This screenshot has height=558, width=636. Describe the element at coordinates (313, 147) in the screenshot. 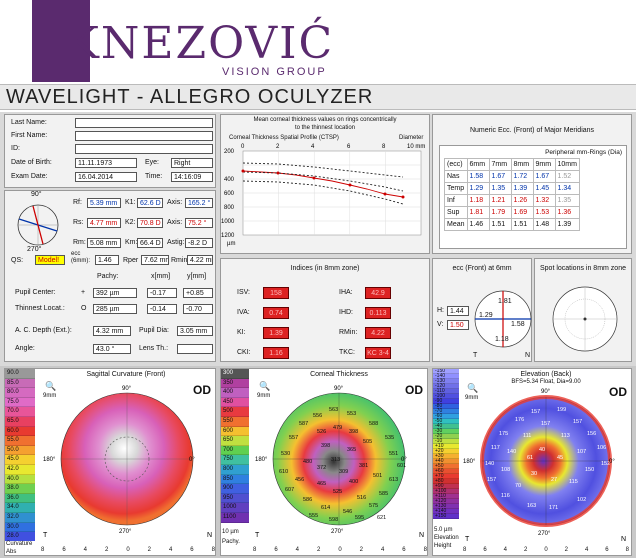

I see `ctsp-xtick-4: 4` at that location.